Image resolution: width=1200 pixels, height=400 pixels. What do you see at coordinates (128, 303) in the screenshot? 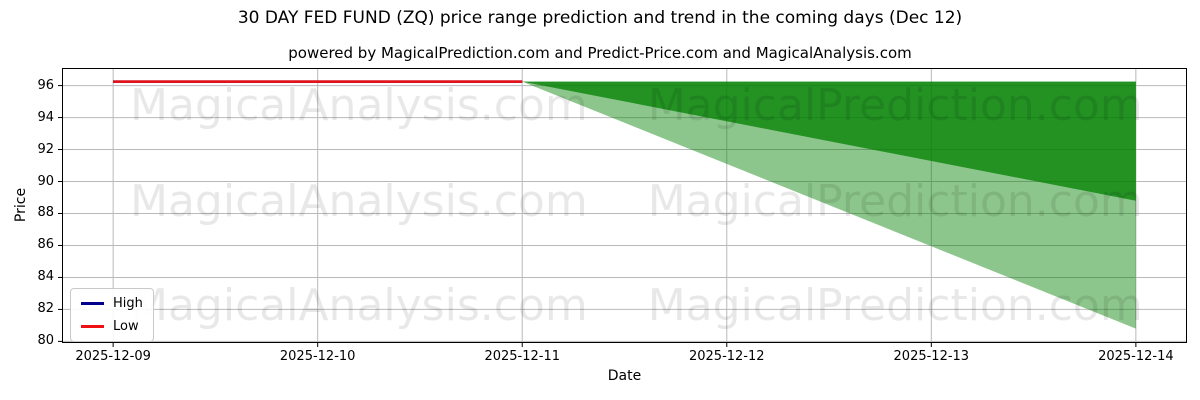
I see `legend-label-high: High` at bounding box center [128, 303].